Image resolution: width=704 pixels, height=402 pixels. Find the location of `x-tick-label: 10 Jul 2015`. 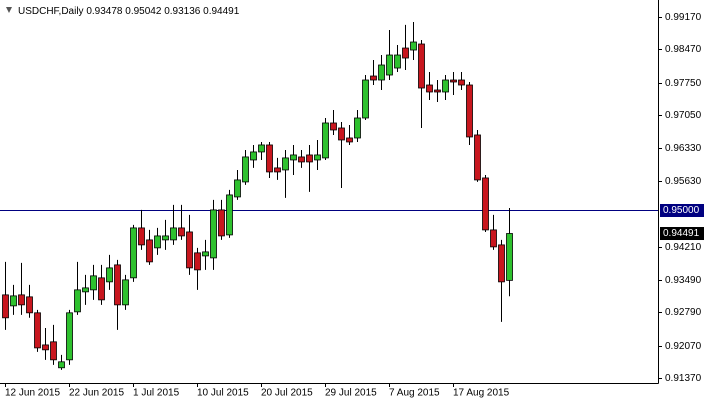

x-tick-label: 10 Jul 2015 is located at coordinates (223, 393).